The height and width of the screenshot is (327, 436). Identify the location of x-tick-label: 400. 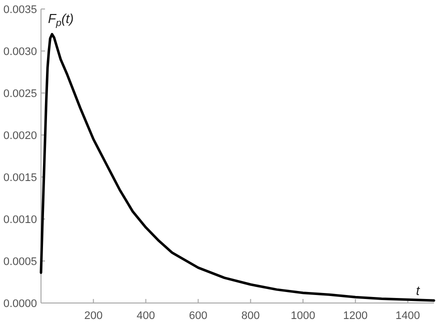
(145, 316).